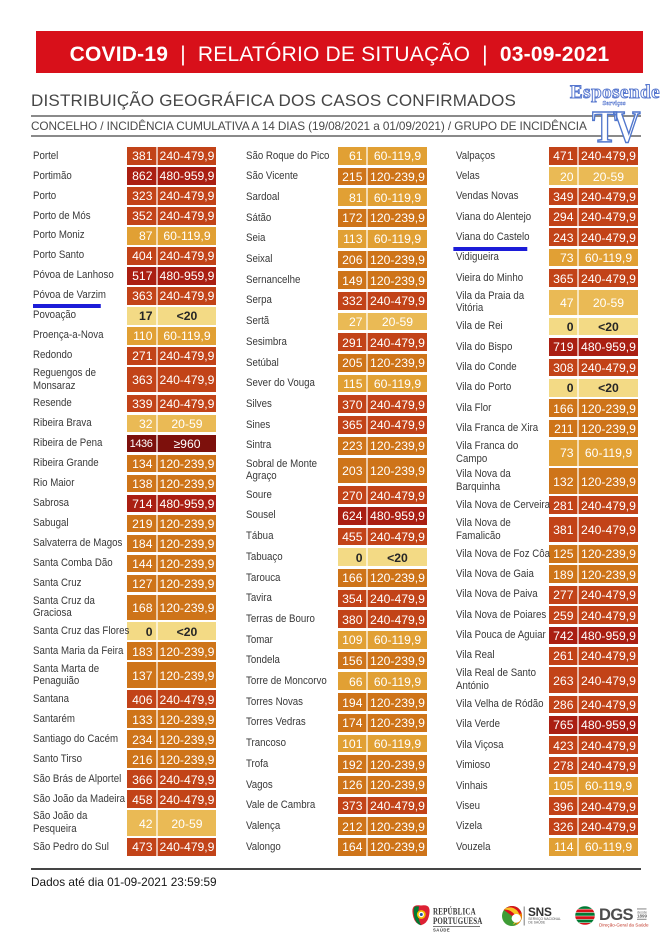 The image size is (672, 950). What do you see at coordinates (540, 912) in the screenshot?
I see `svg-text: SNS` at bounding box center [540, 912].